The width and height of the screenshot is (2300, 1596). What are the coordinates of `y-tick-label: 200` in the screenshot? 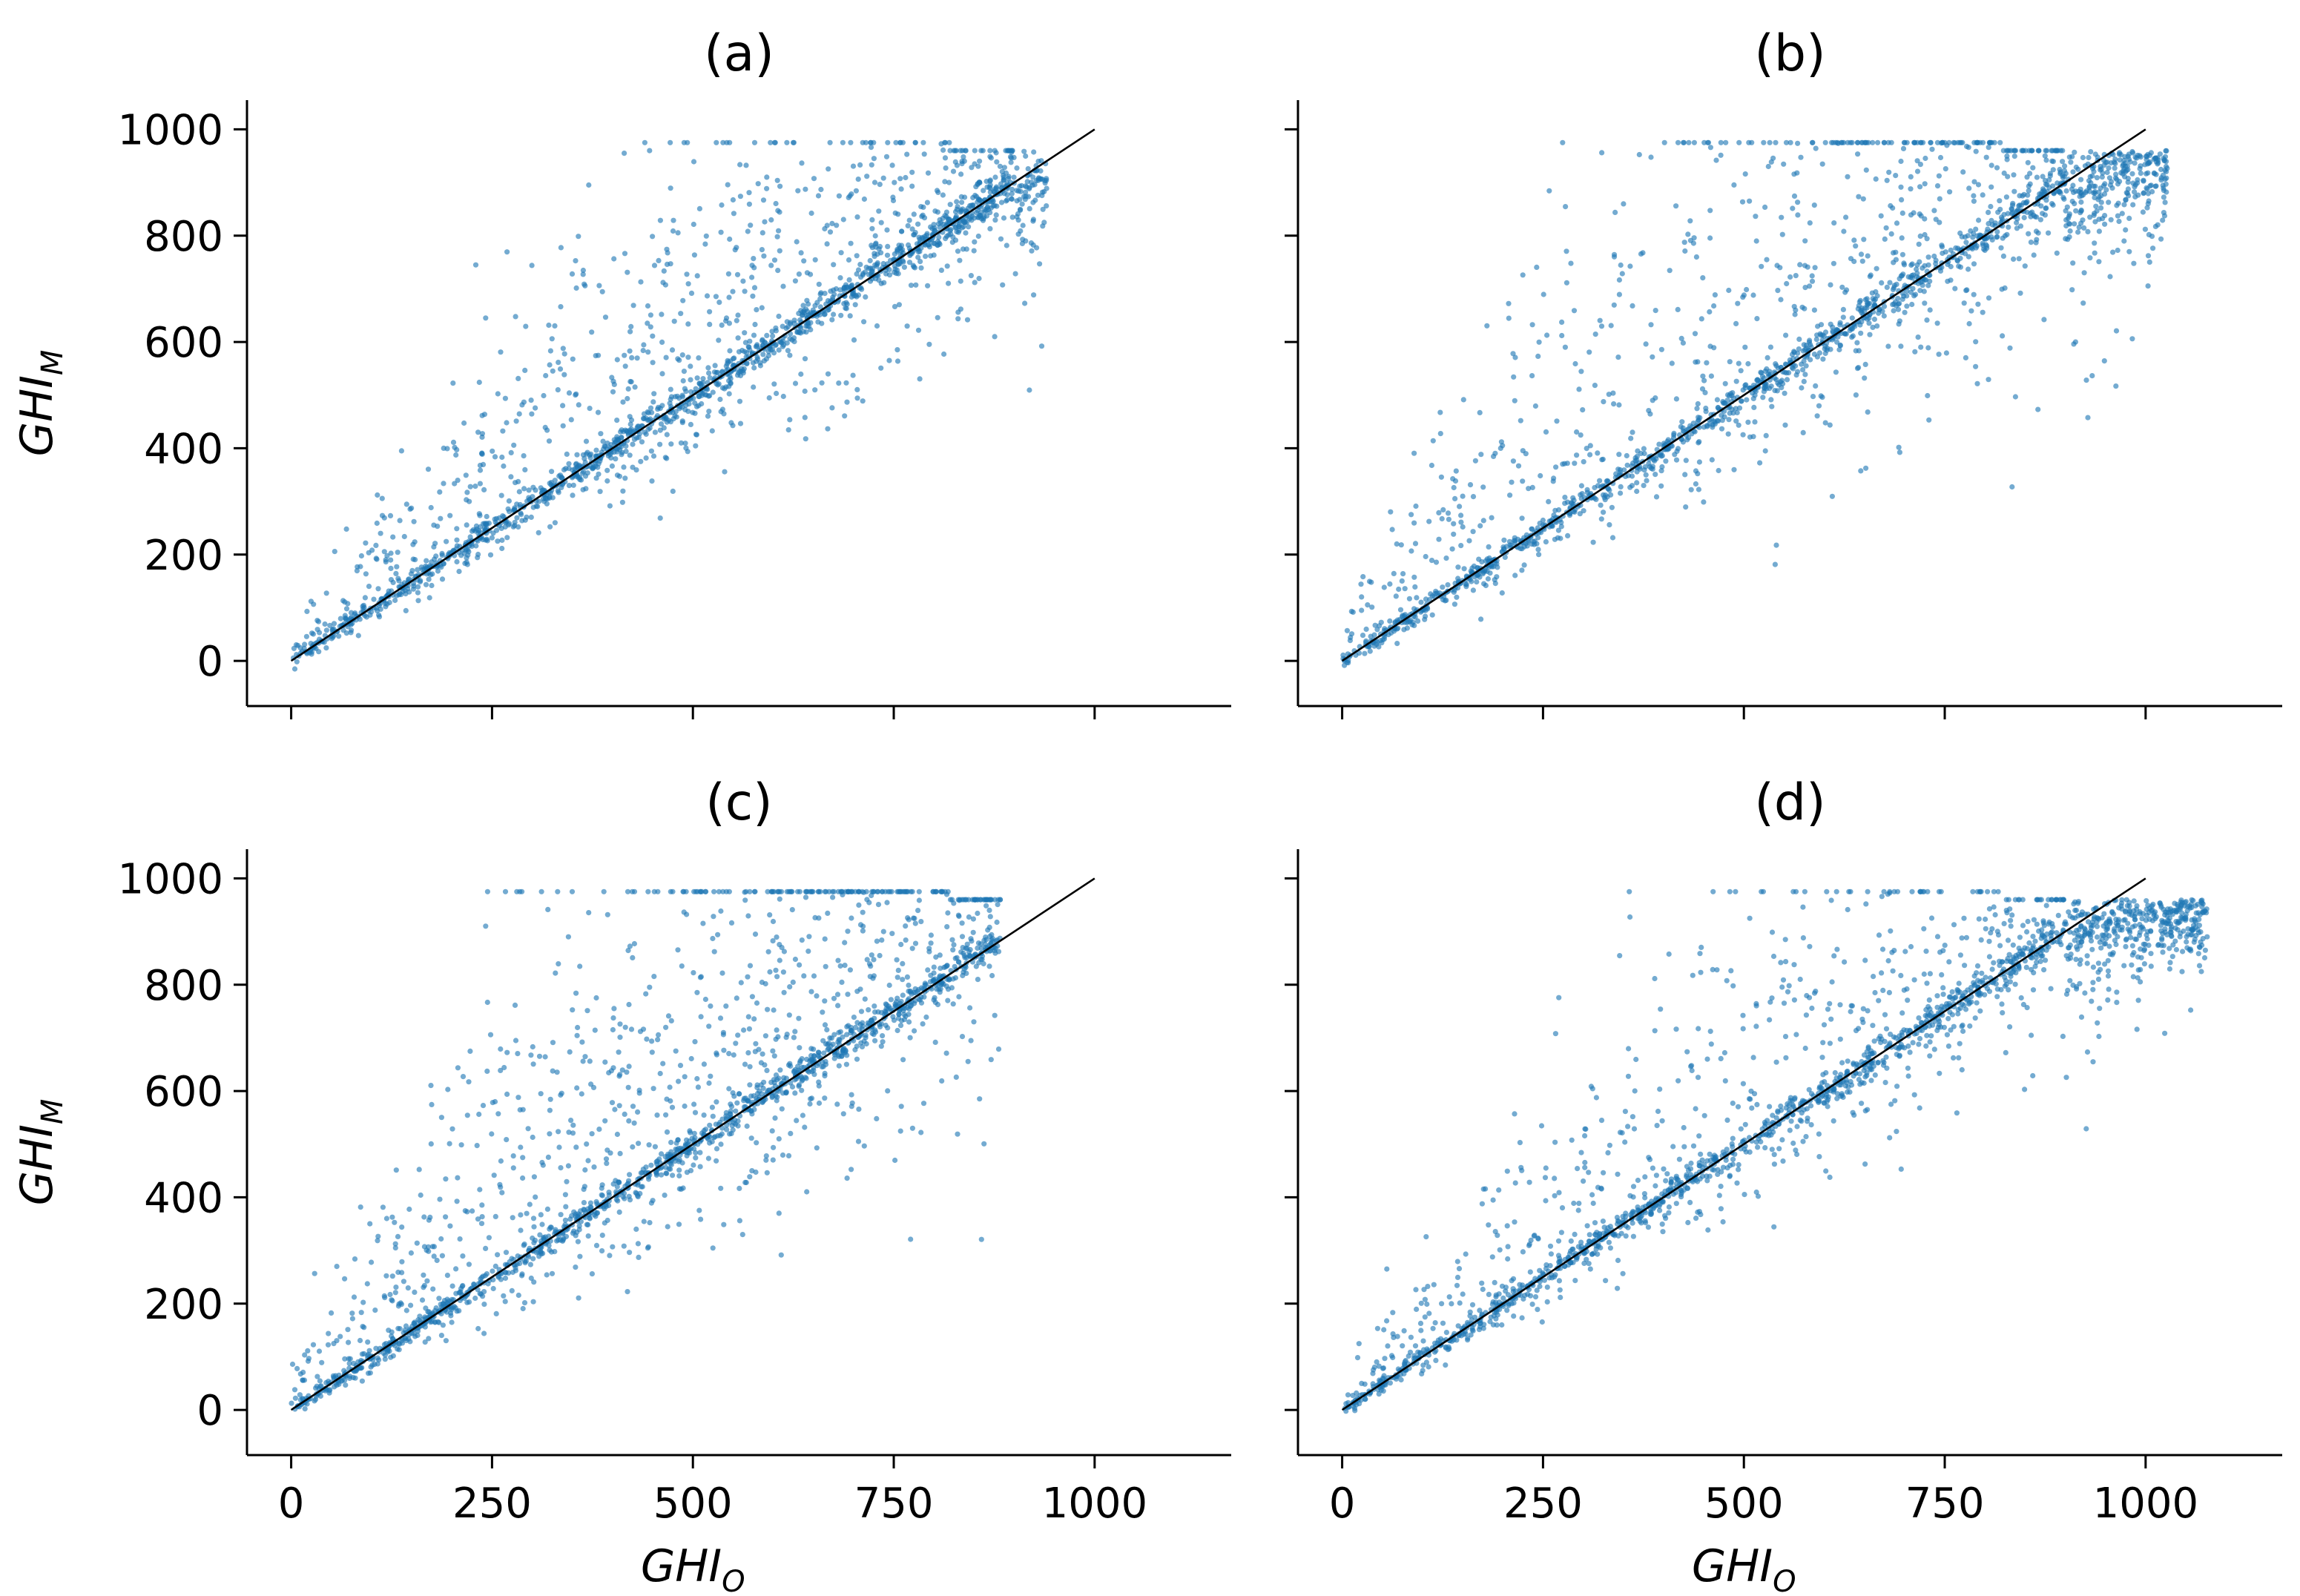 It's located at (183, 556).